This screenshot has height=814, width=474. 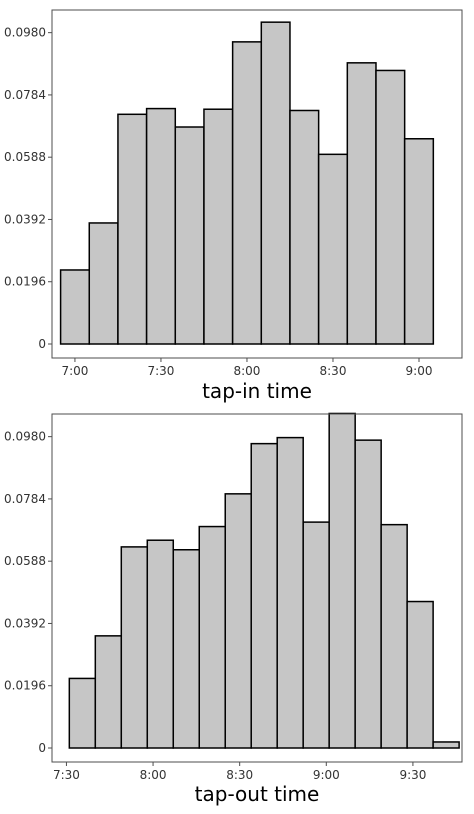 I want to click on x-tick-label: 9:30, so click(x=412, y=775).